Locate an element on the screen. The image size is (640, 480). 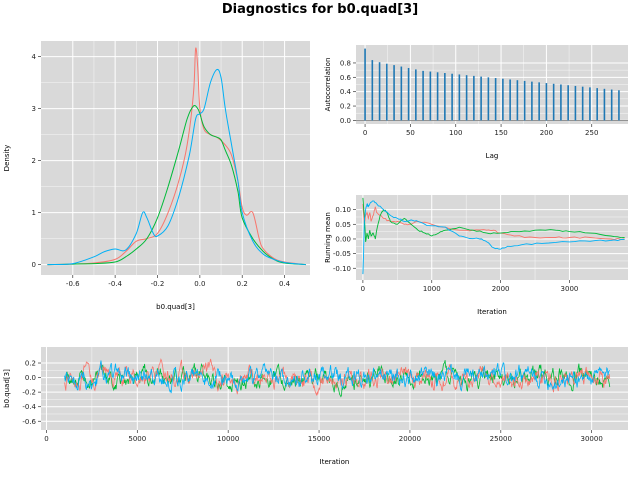
y-axis-label: Autocorrelation is located at coordinates (328, 85).